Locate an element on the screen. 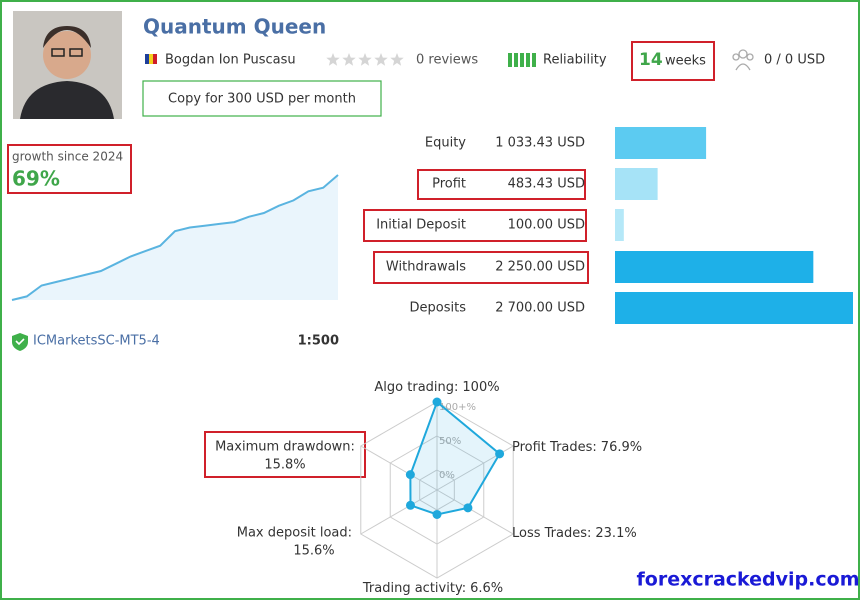 Image resolution: width=860 pixels, height=600 pixels. radar-label: Max deposit load: is located at coordinates (294, 533).